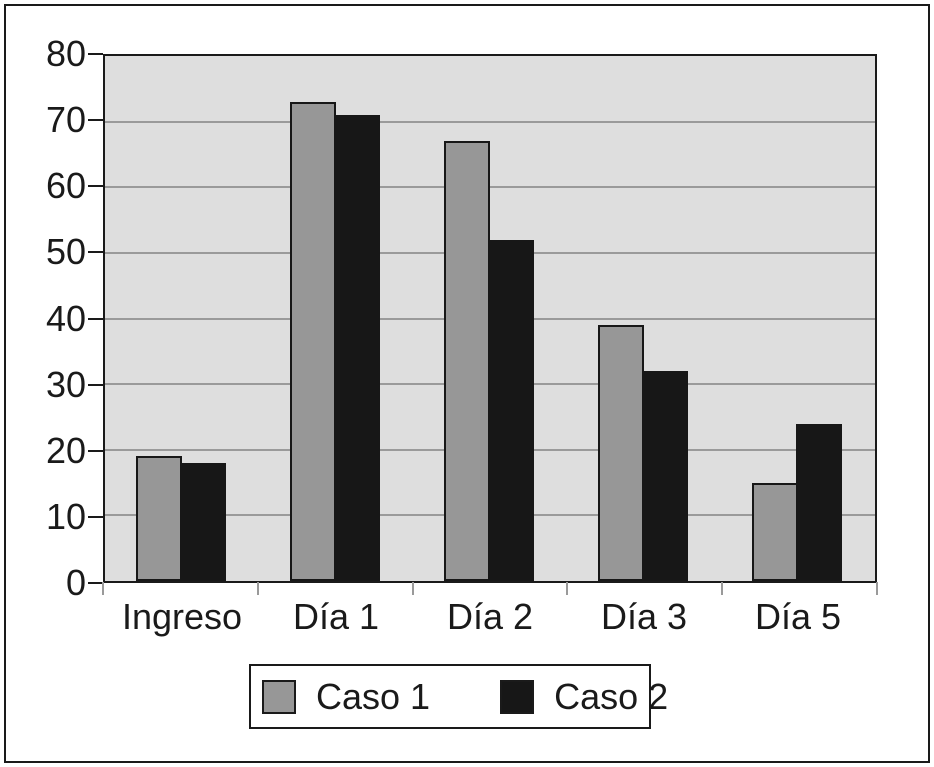 The height and width of the screenshot is (767, 934). Describe the element at coordinates (490, 616) in the screenshot. I see `x-axis-category-label: Día 2` at that location.